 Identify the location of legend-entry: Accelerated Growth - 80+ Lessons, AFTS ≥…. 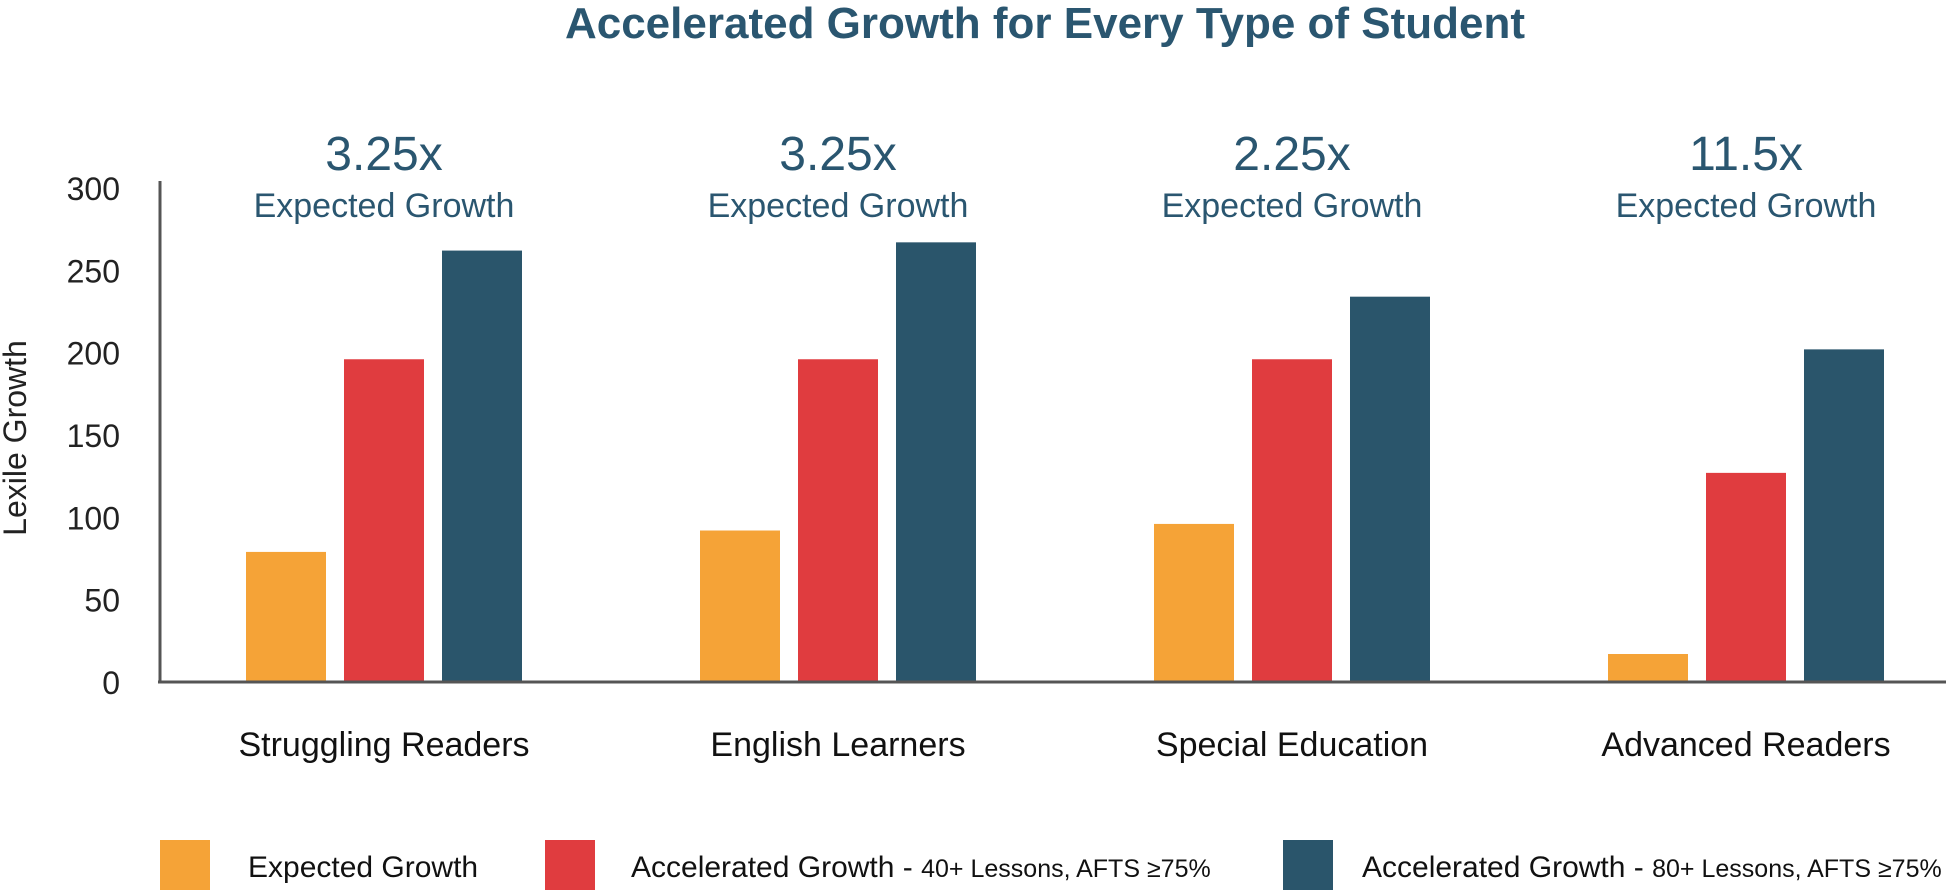
(1652, 867).